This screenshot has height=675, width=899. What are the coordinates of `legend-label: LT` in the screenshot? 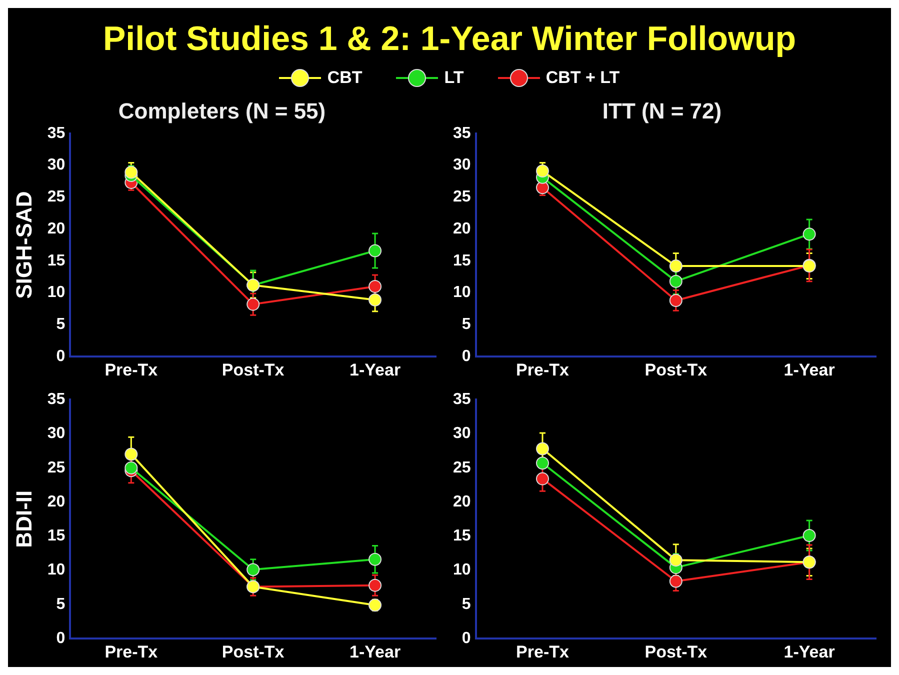 It's located at (454, 78).